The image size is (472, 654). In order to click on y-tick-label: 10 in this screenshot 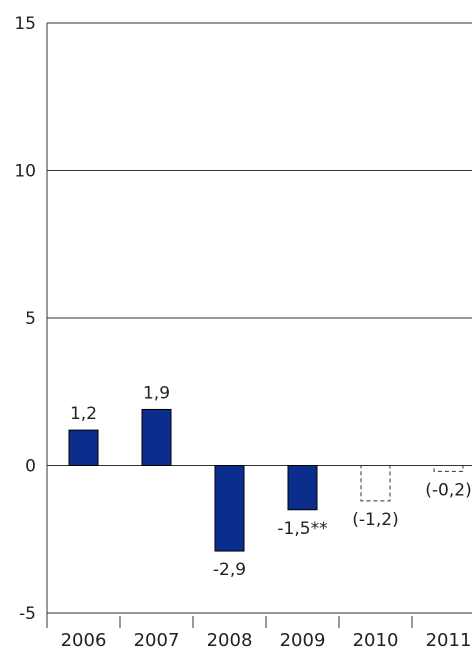, I will do `click(25, 172)`.